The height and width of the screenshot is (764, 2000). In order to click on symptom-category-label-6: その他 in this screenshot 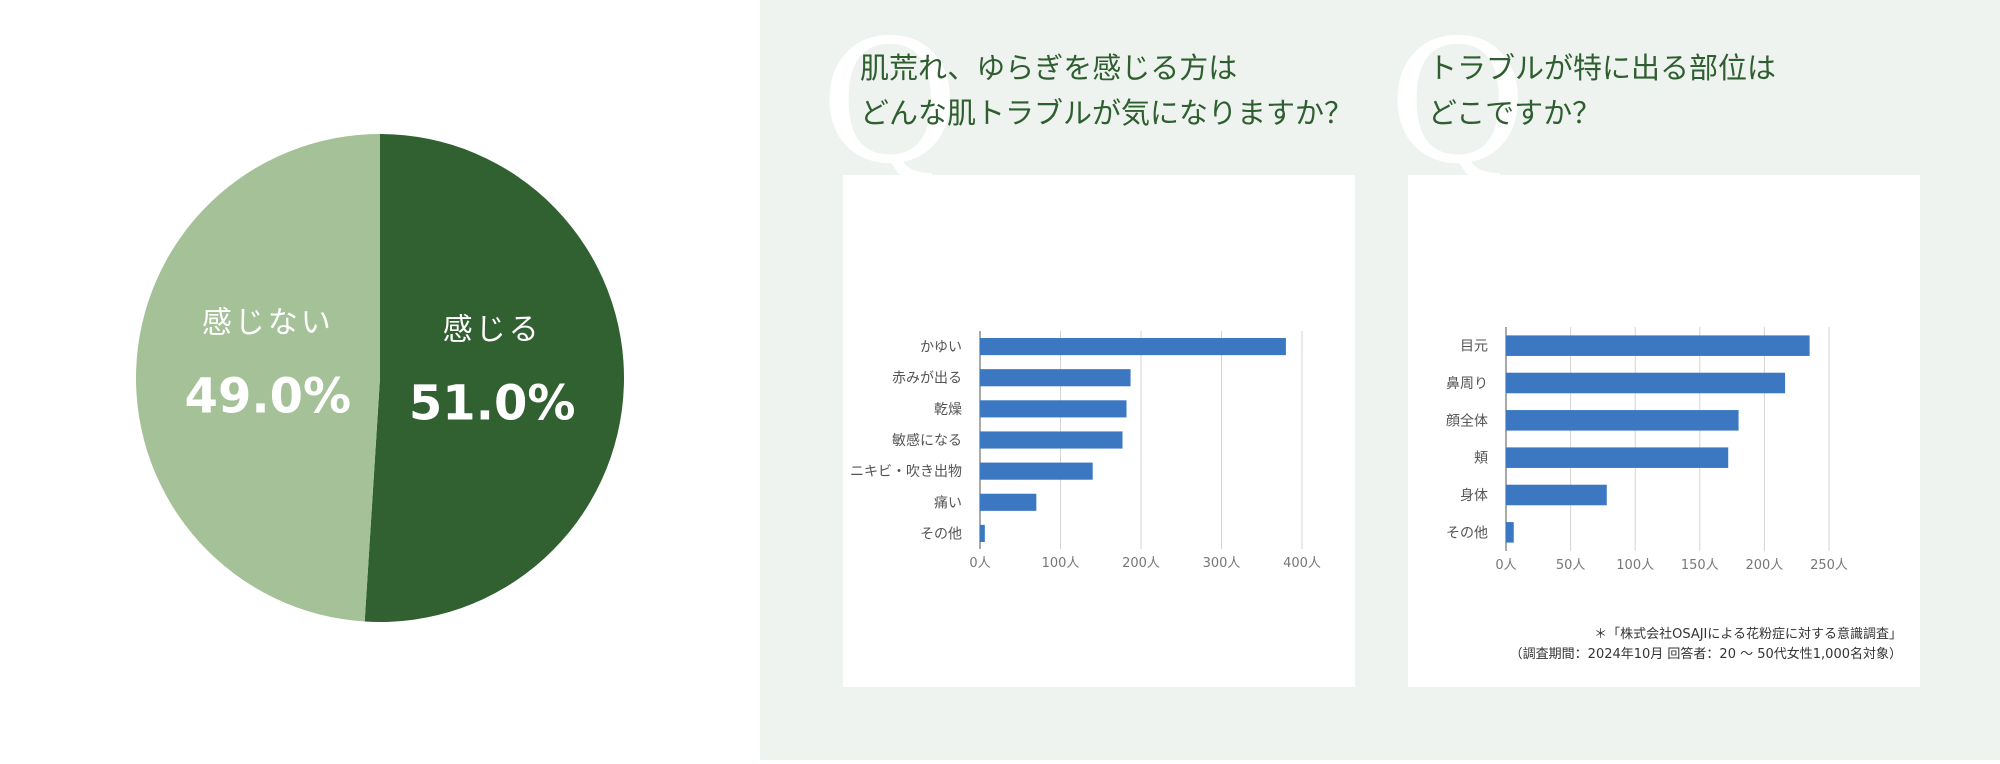, I will do `click(941, 534)`.